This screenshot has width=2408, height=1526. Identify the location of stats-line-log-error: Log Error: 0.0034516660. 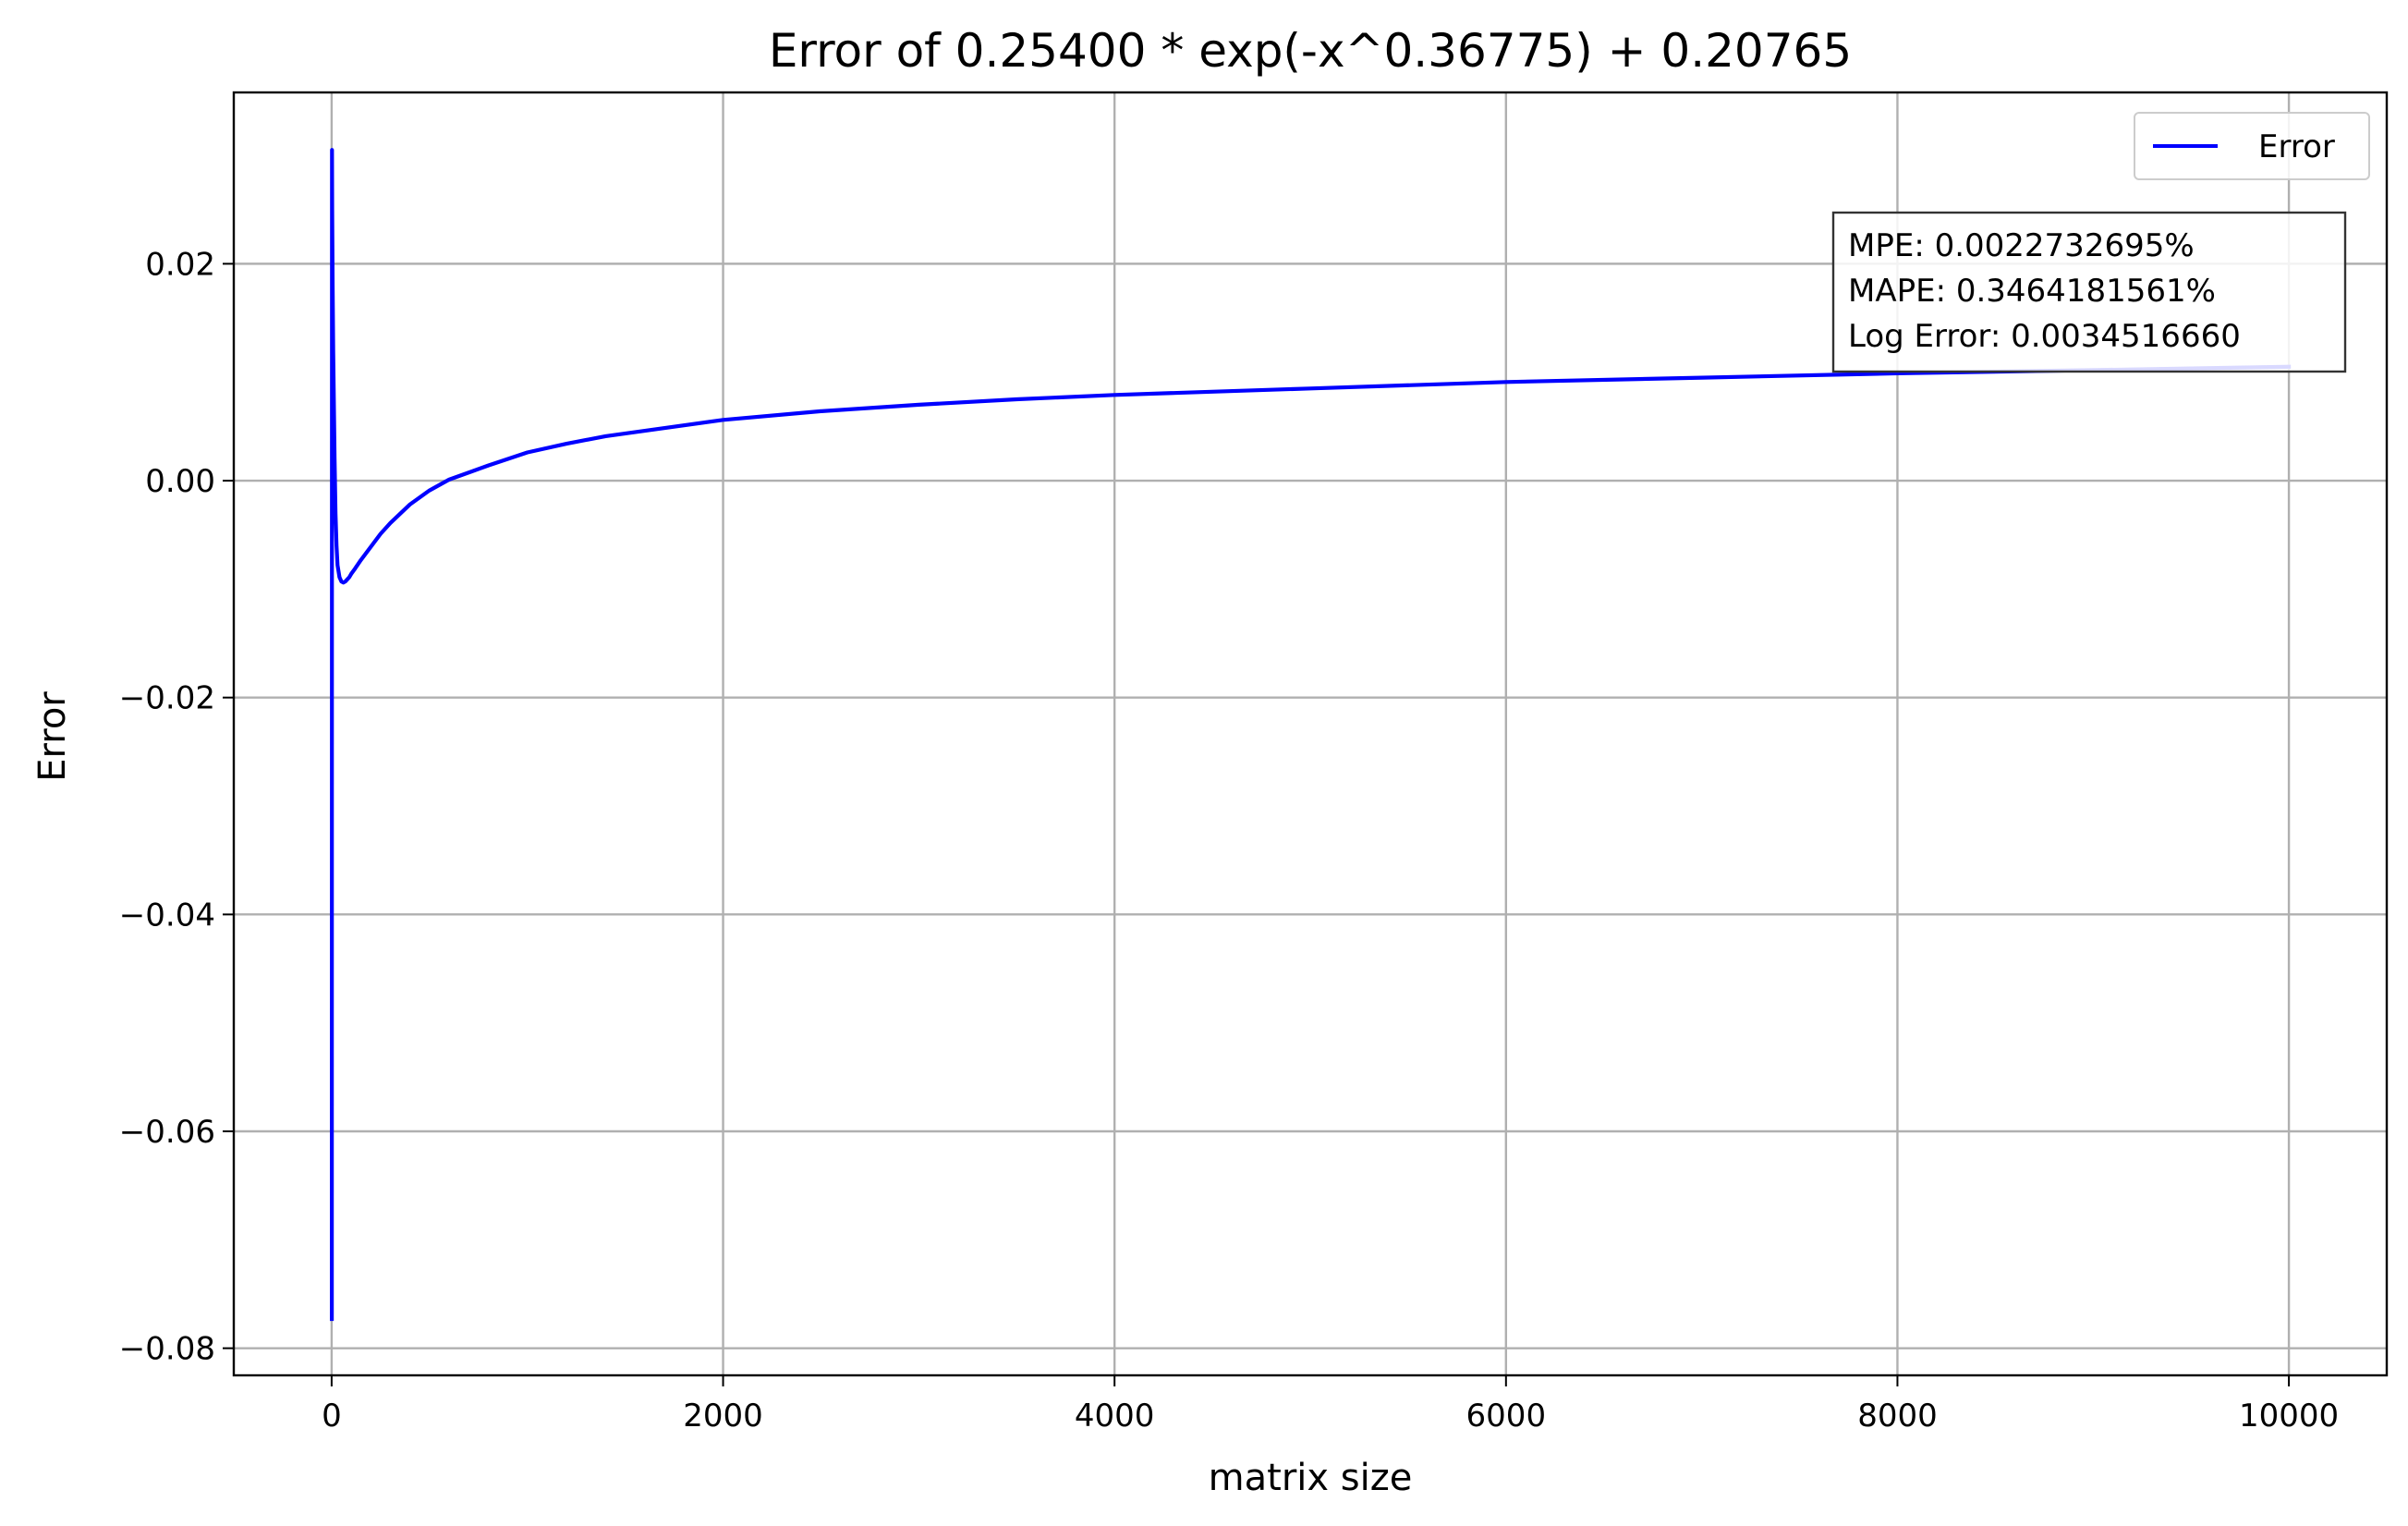
(2044, 336).